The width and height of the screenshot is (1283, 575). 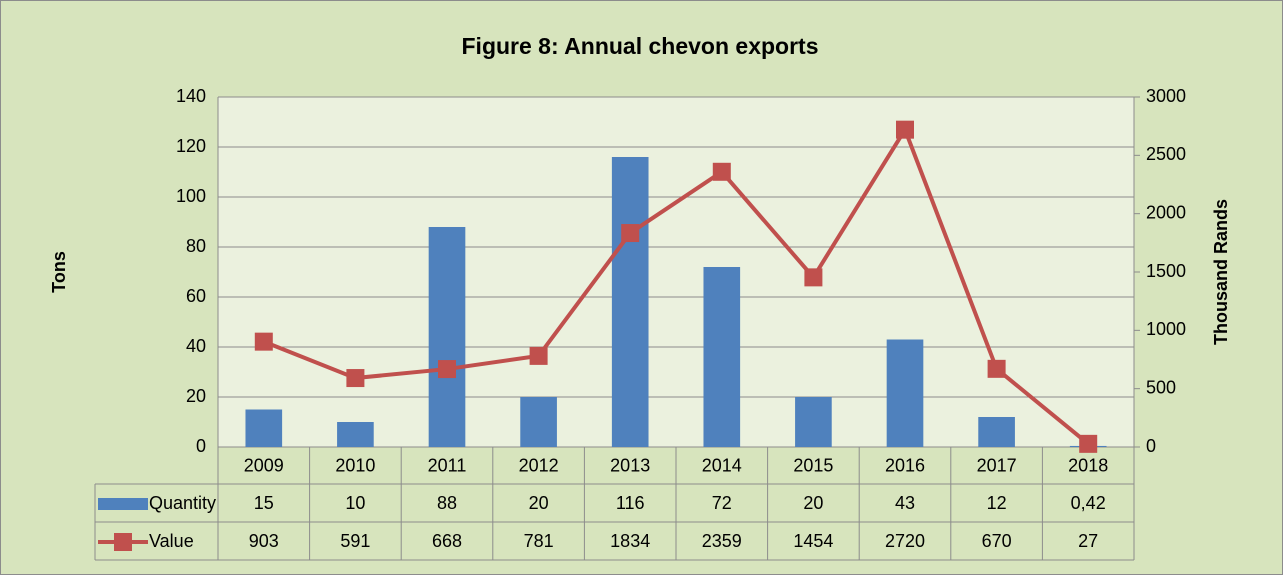 What do you see at coordinates (630, 541) in the screenshot?
I see `data-label: 1834` at bounding box center [630, 541].